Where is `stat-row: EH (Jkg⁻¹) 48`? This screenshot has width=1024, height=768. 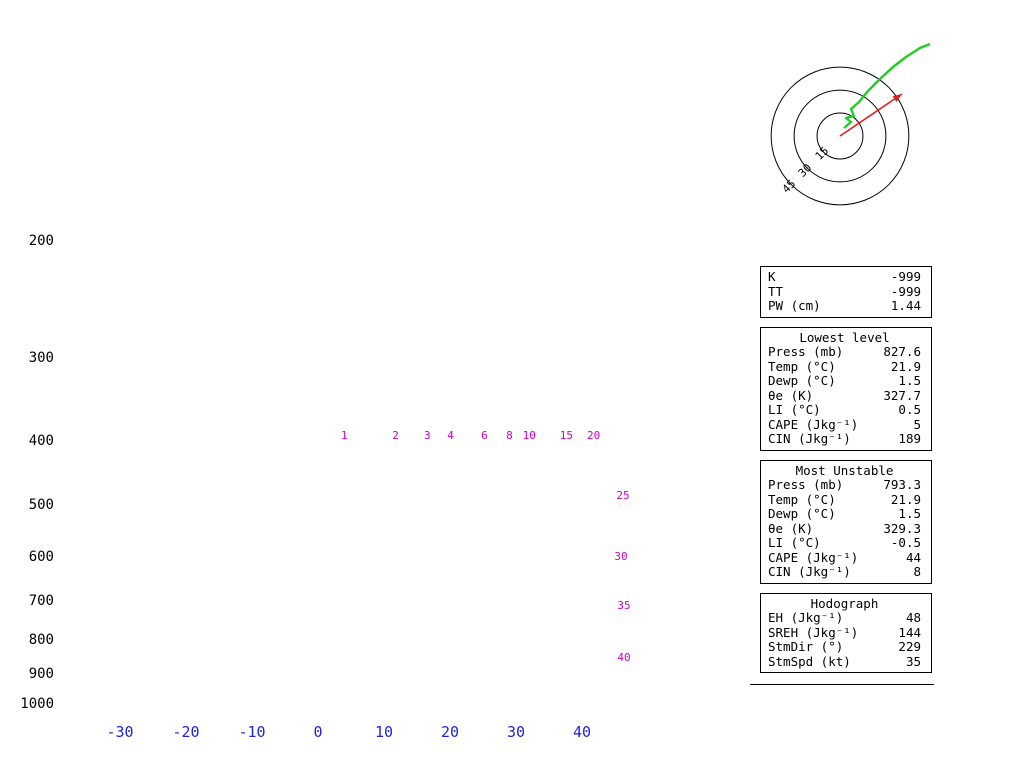 stat-row: EH (Jkg⁻¹) 48 is located at coordinates (844, 618).